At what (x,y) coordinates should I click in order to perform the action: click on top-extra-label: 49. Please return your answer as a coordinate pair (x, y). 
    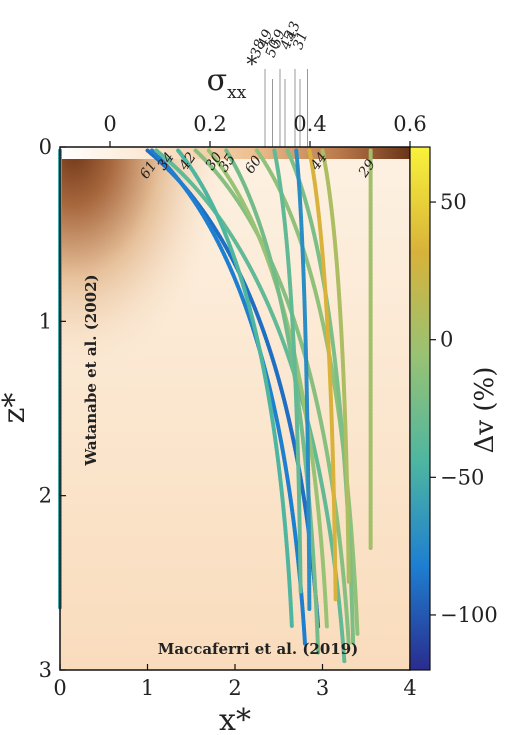
    Looking at the image, I should click on (266, 38).